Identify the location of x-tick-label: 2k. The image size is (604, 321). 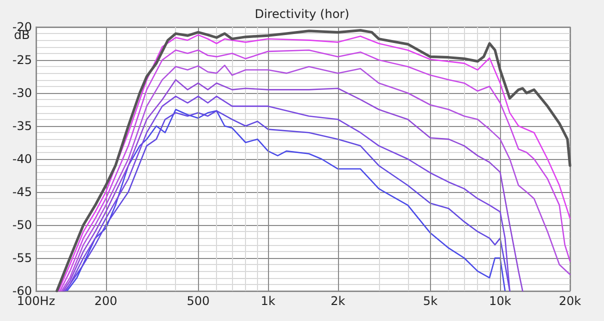
(338, 301).